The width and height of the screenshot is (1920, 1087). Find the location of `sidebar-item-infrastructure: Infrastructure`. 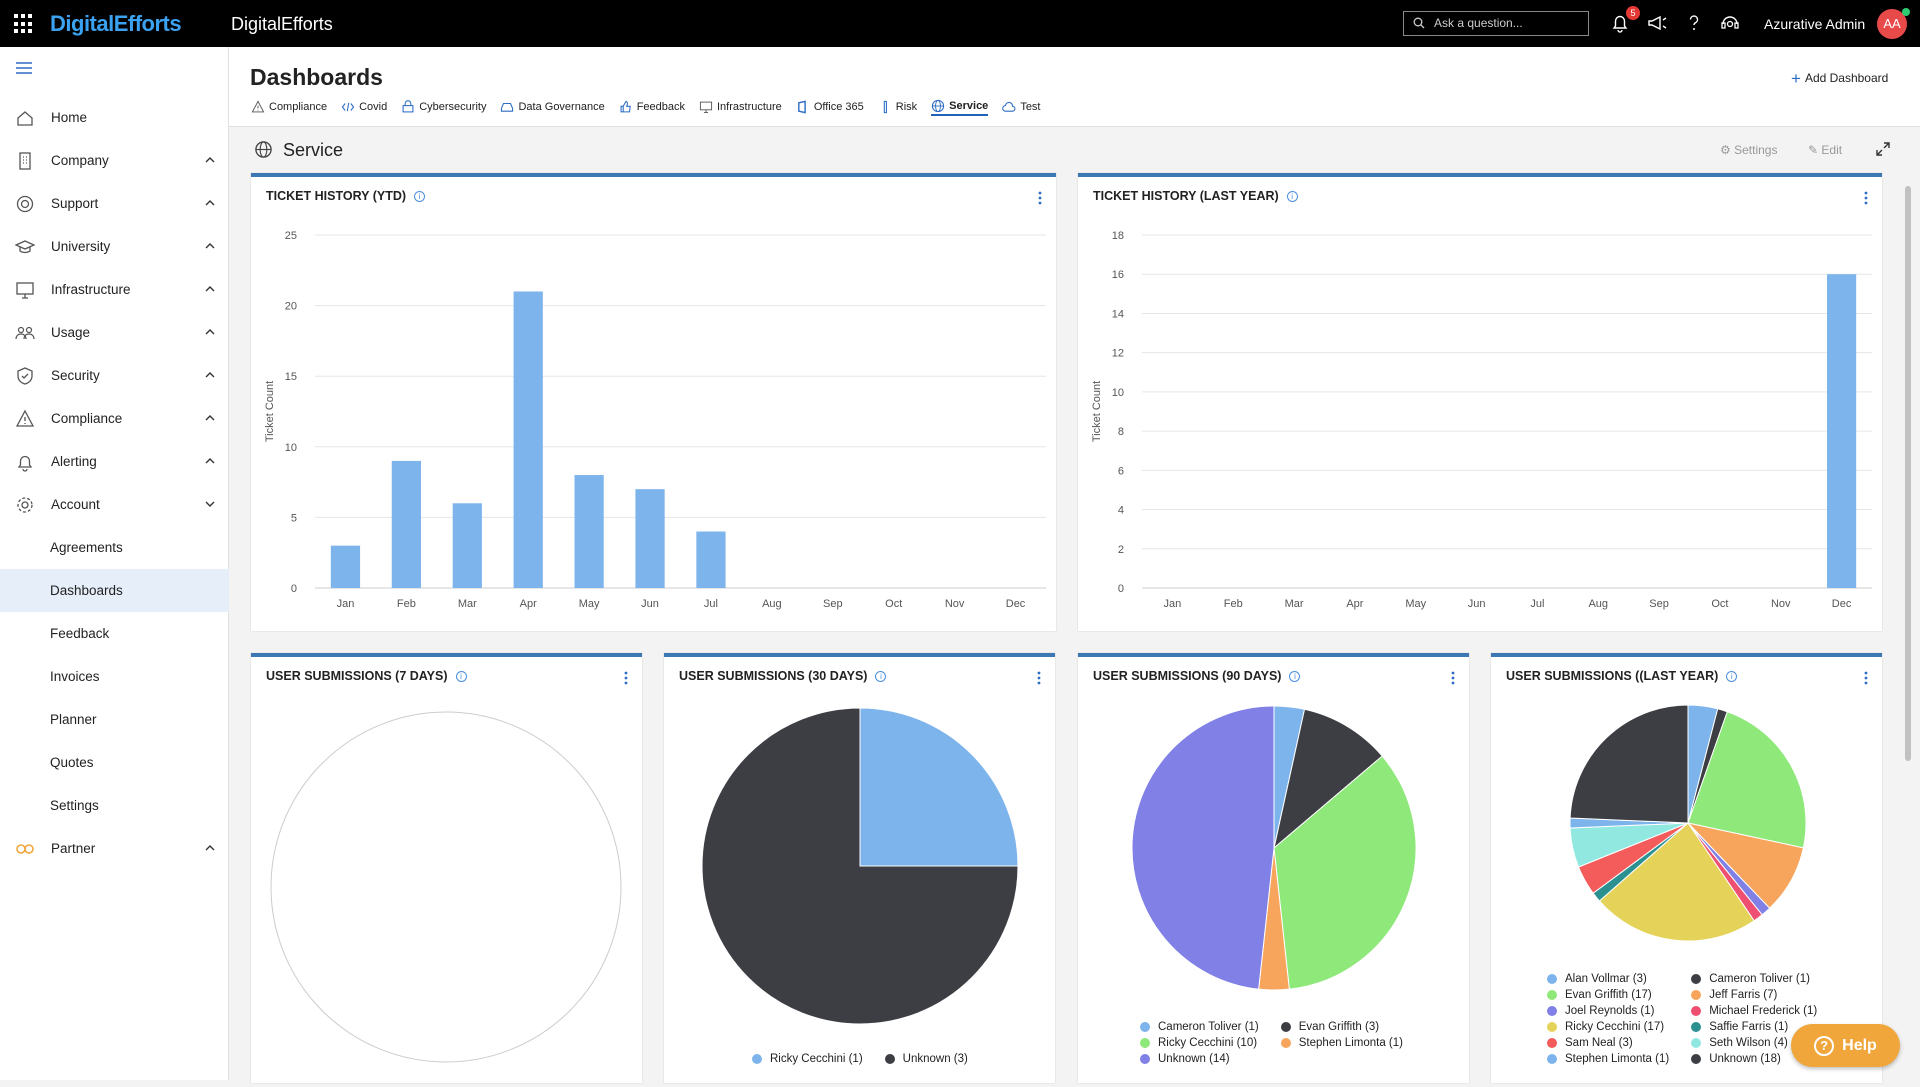

sidebar-item-infrastructure: Infrastructure is located at coordinates (114, 289).